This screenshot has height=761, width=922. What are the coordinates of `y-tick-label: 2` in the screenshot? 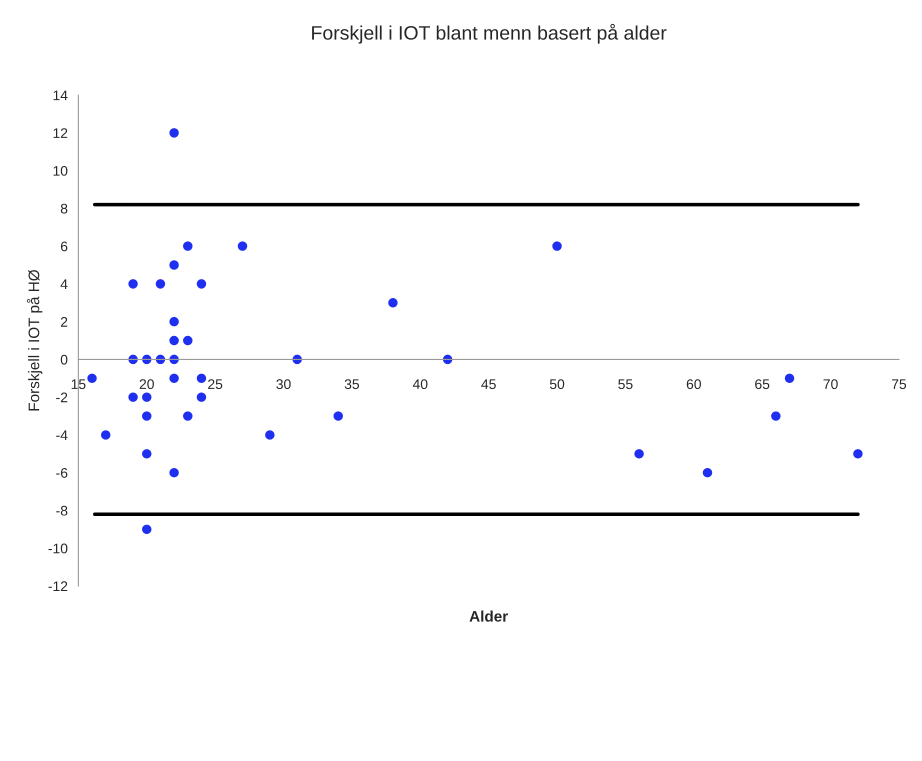 It's located at (64, 322).